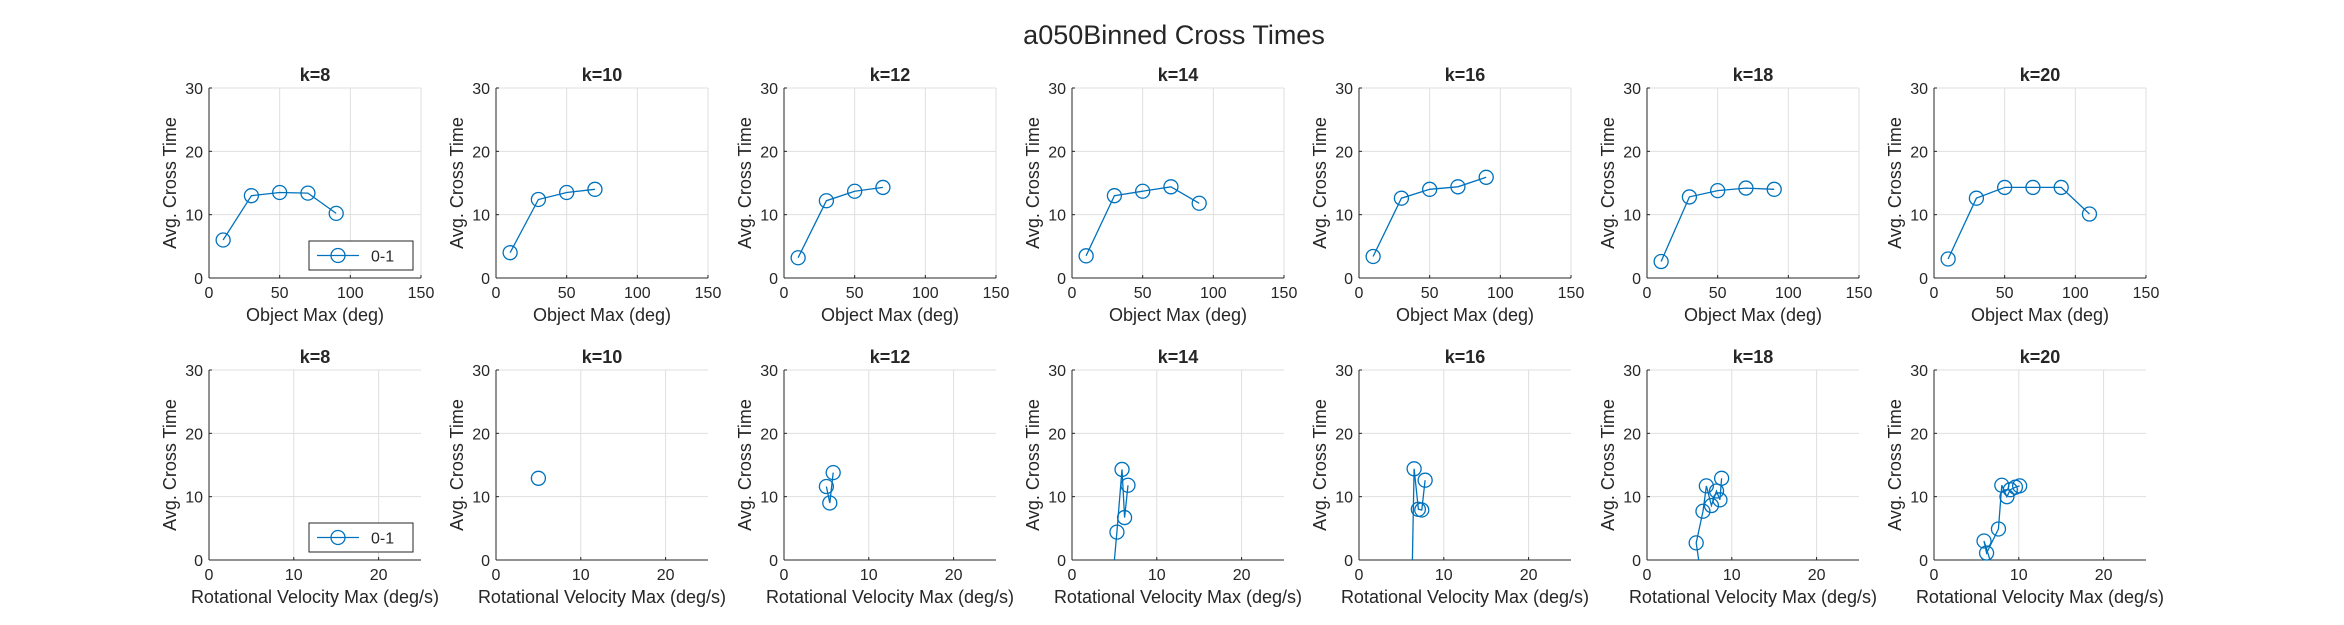 Image resolution: width=2344 pixels, height=625 pixels. What do you see at coordinates (338, 537) in the screenshot?
I see `legend-marker` at bounding box center [338, 537].